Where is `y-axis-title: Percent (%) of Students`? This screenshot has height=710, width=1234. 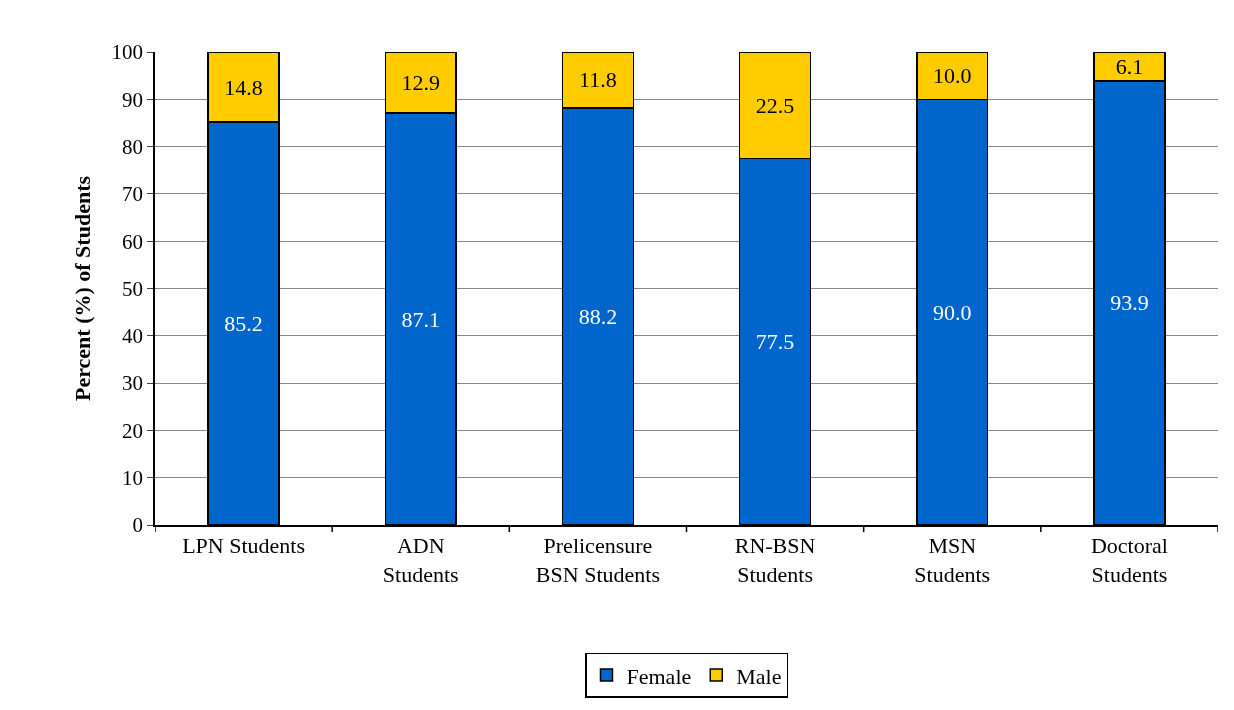
y-axis-title: Percent (%) of Students is located at coordinates (82, 288).